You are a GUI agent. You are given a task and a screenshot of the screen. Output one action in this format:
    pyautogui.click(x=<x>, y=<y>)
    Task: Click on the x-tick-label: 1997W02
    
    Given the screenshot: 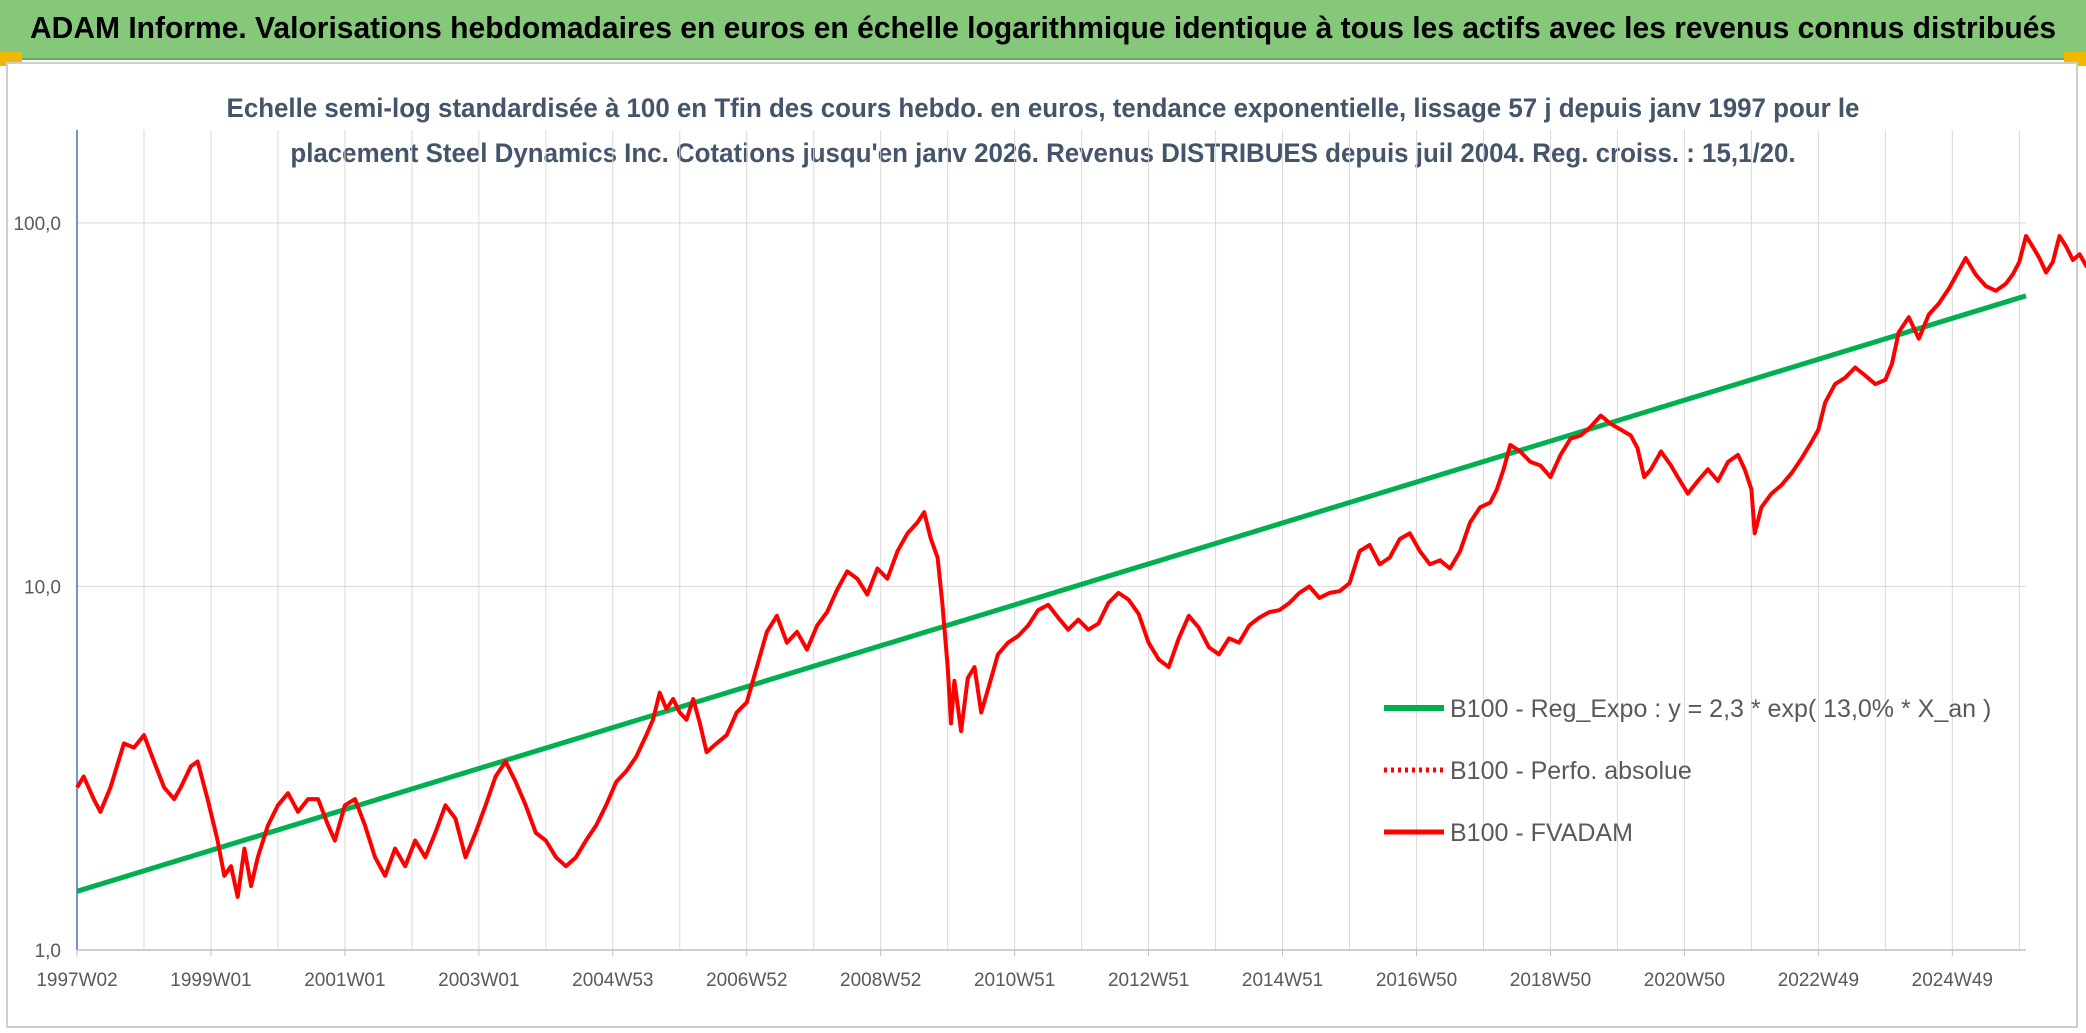 What is the action you would take?
    pyautogui.click(x=76, y=980)
    